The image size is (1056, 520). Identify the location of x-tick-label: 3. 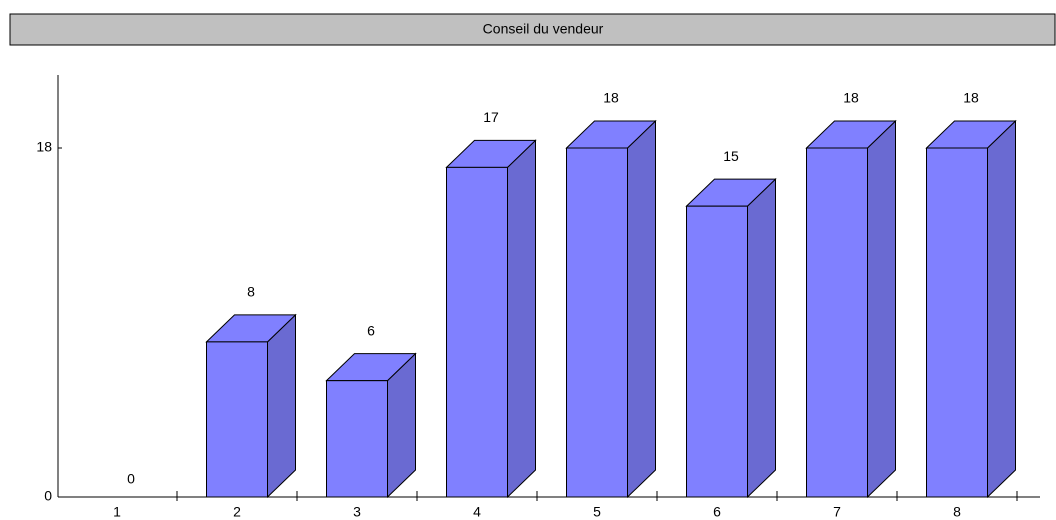
(357, 512).